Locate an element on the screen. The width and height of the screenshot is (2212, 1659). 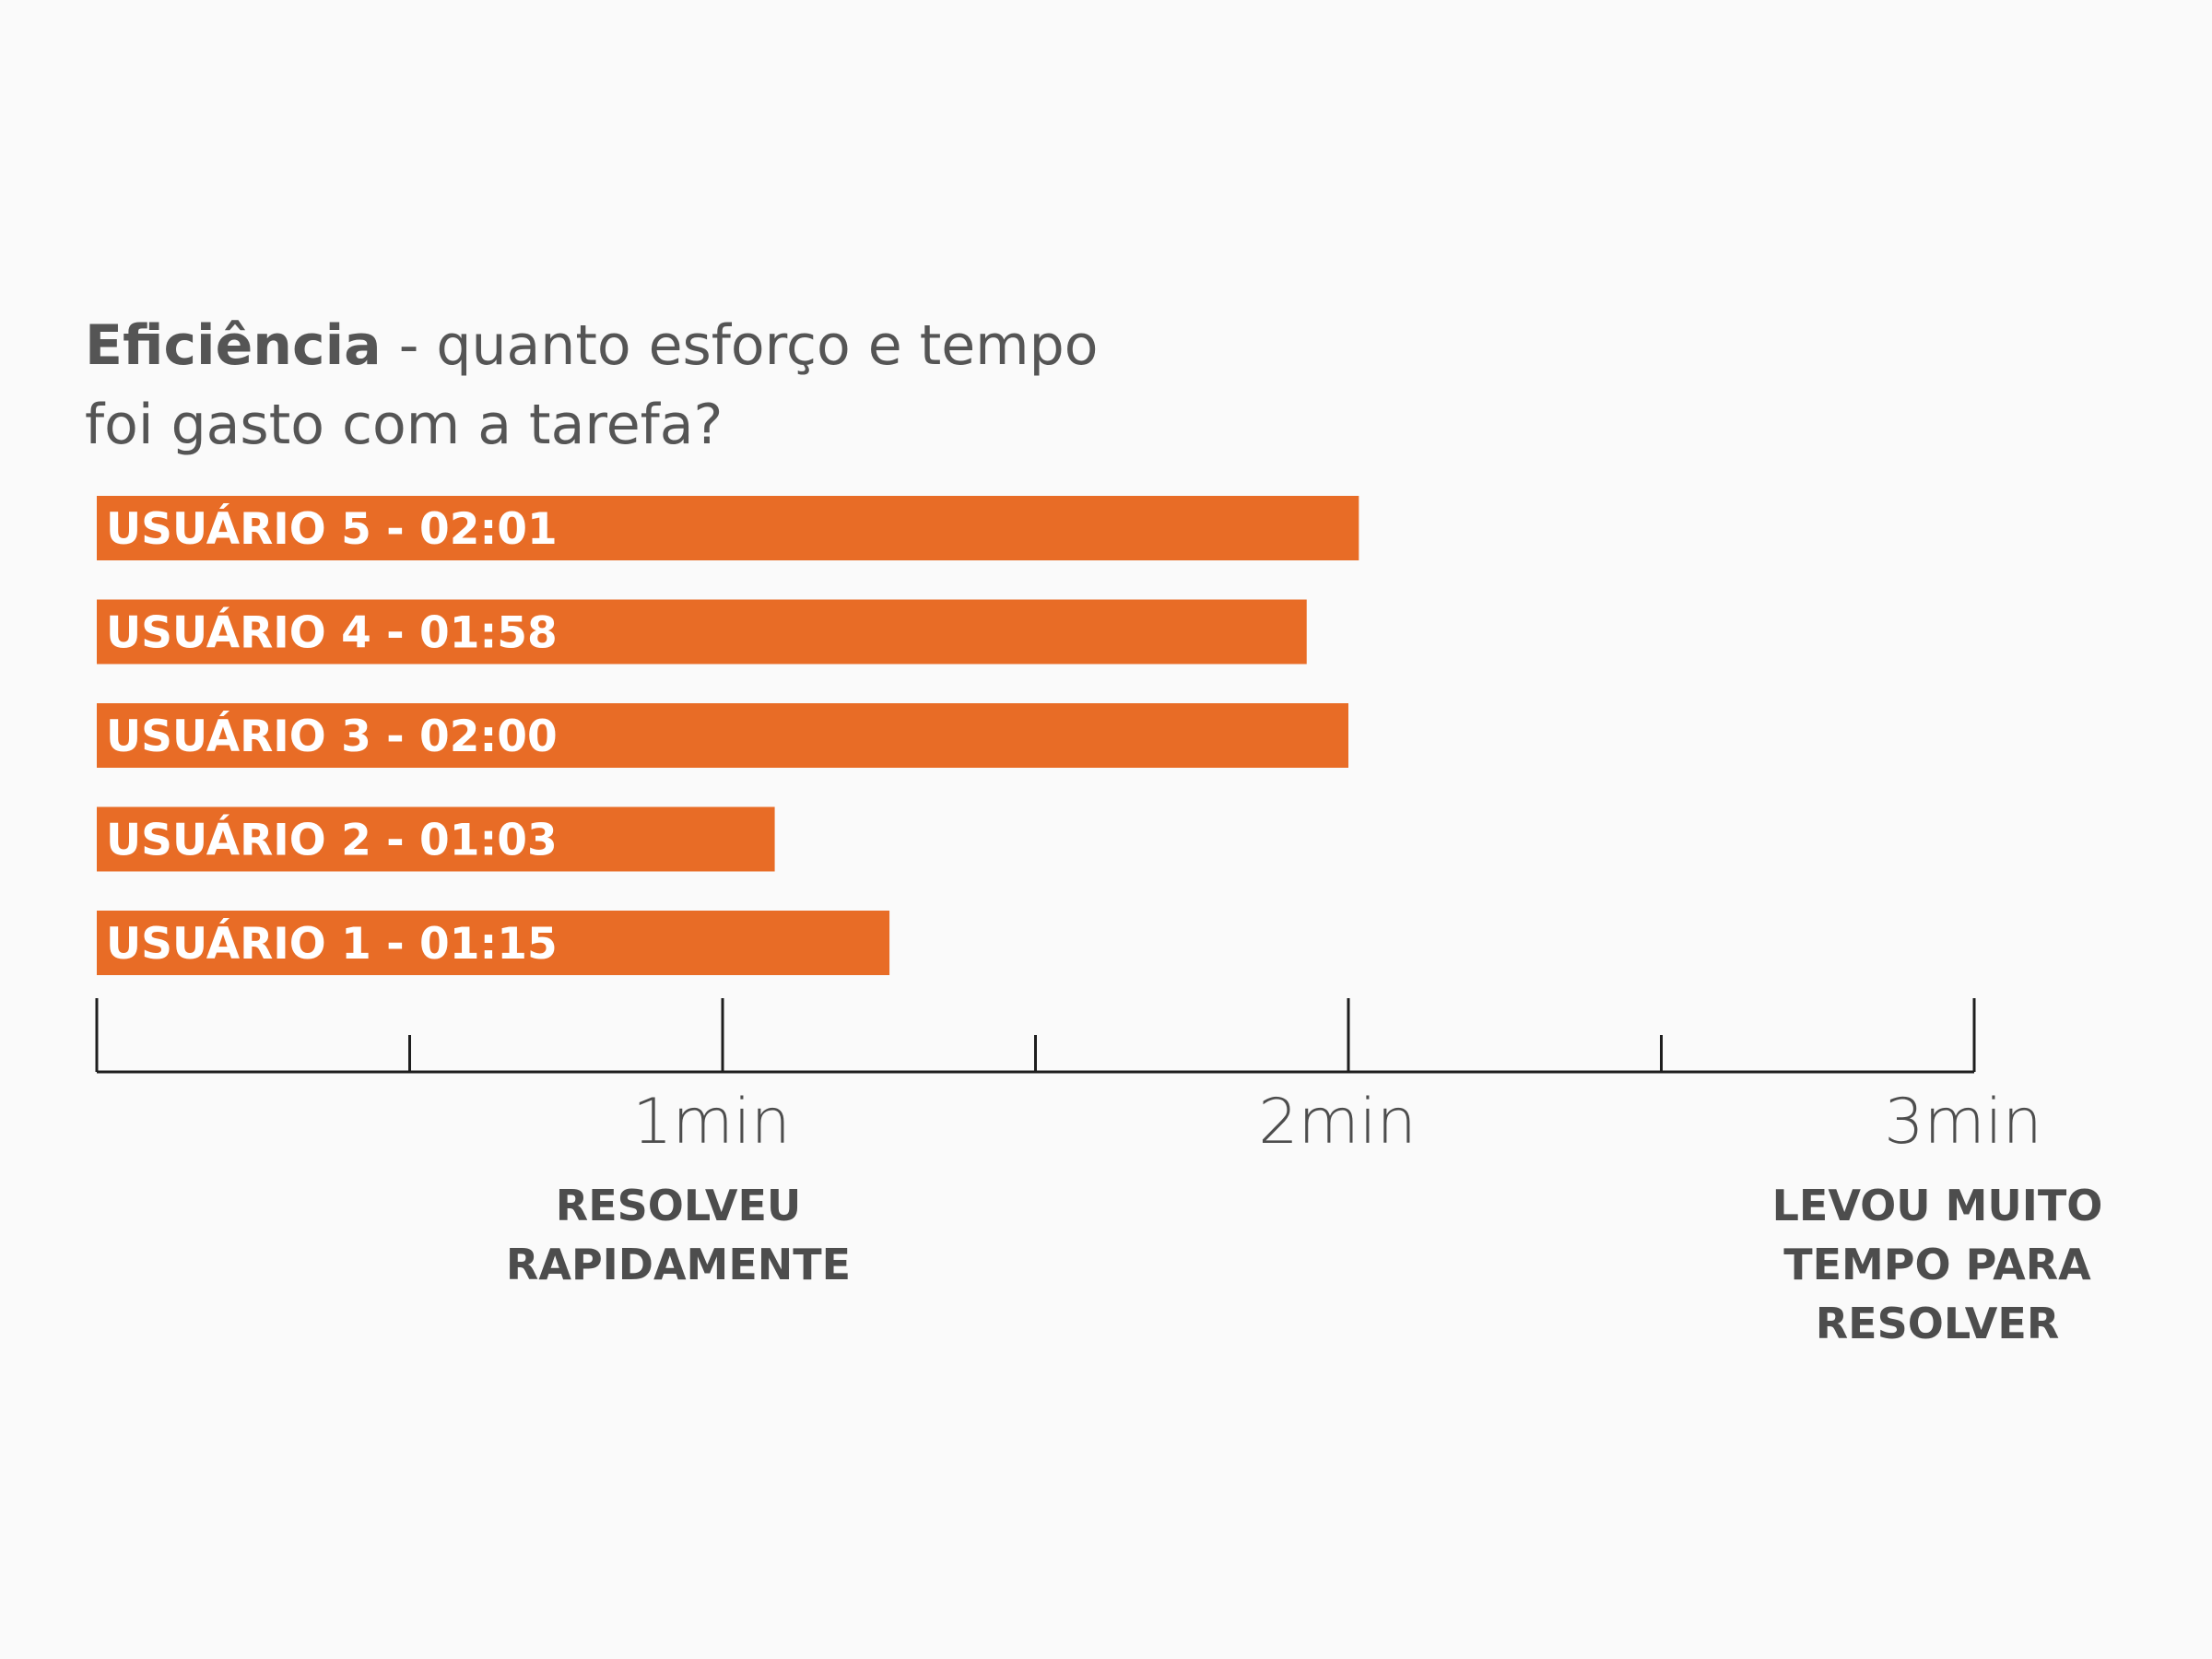
bar-label-usuario-4: USUÁRIO 4 - 01:58 is located at coordinates (332, 633).